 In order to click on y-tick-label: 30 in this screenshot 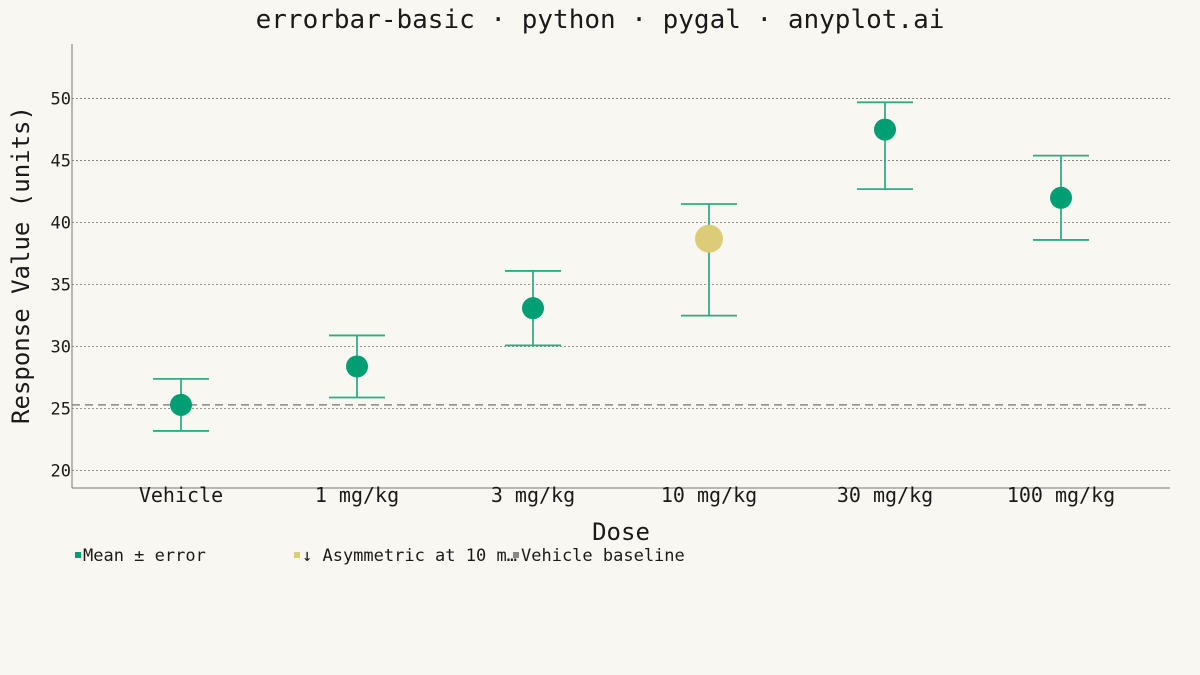, I will do `click(61, 348)`.